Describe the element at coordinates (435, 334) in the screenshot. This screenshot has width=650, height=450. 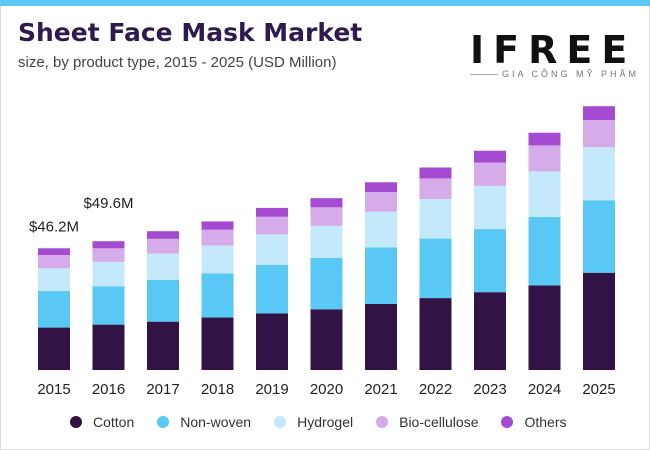
I see `bar-segment-cotton-2022` at that location.